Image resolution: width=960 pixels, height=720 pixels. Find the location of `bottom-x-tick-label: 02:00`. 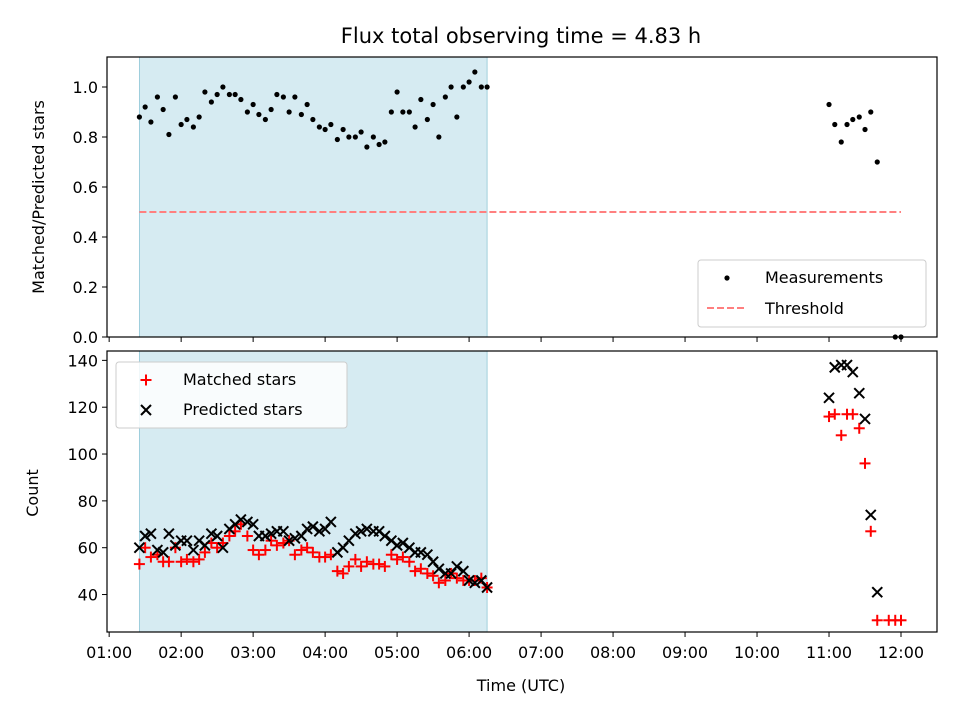

bottom-x-tick-label: 02:00 is located at coordinates (181, 652).